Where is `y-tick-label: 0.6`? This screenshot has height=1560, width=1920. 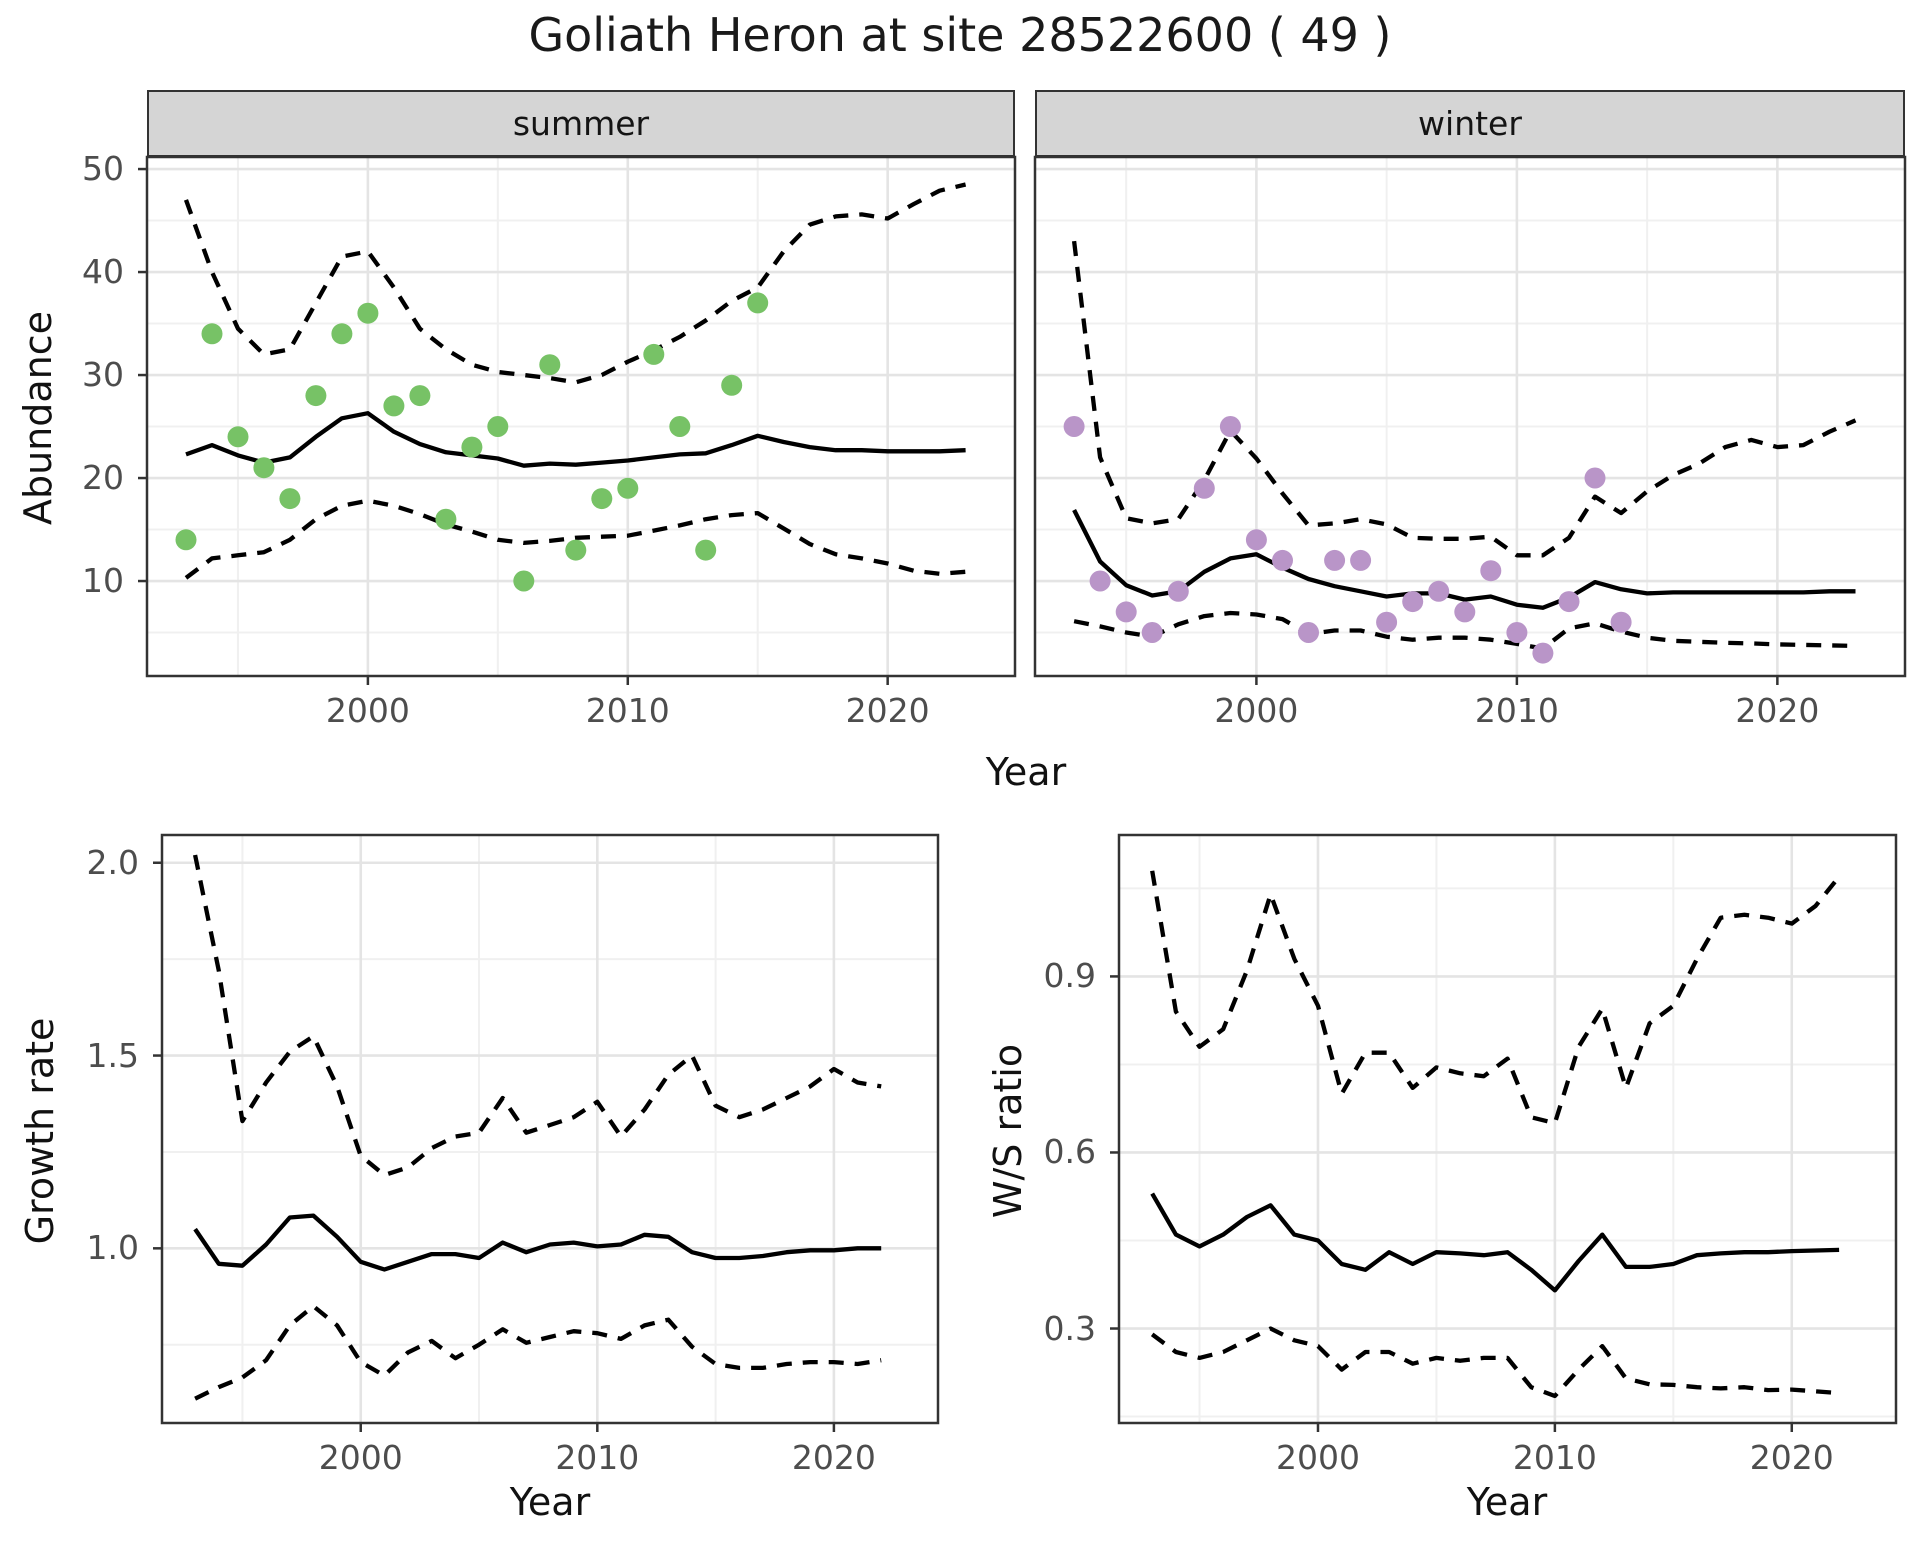 y-tick-label: 0.6 is located at coordinates (1069, 1152).